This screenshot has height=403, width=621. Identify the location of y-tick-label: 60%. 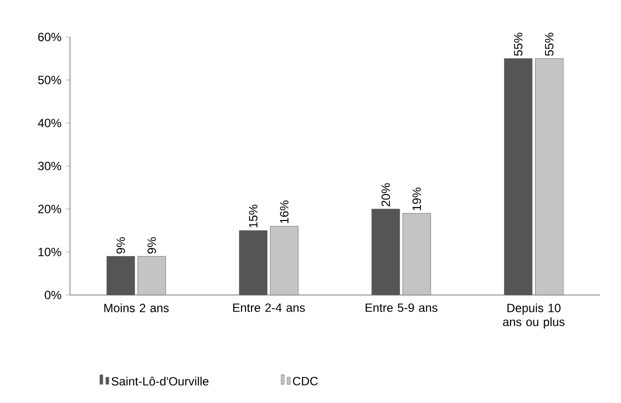
(50, 37).